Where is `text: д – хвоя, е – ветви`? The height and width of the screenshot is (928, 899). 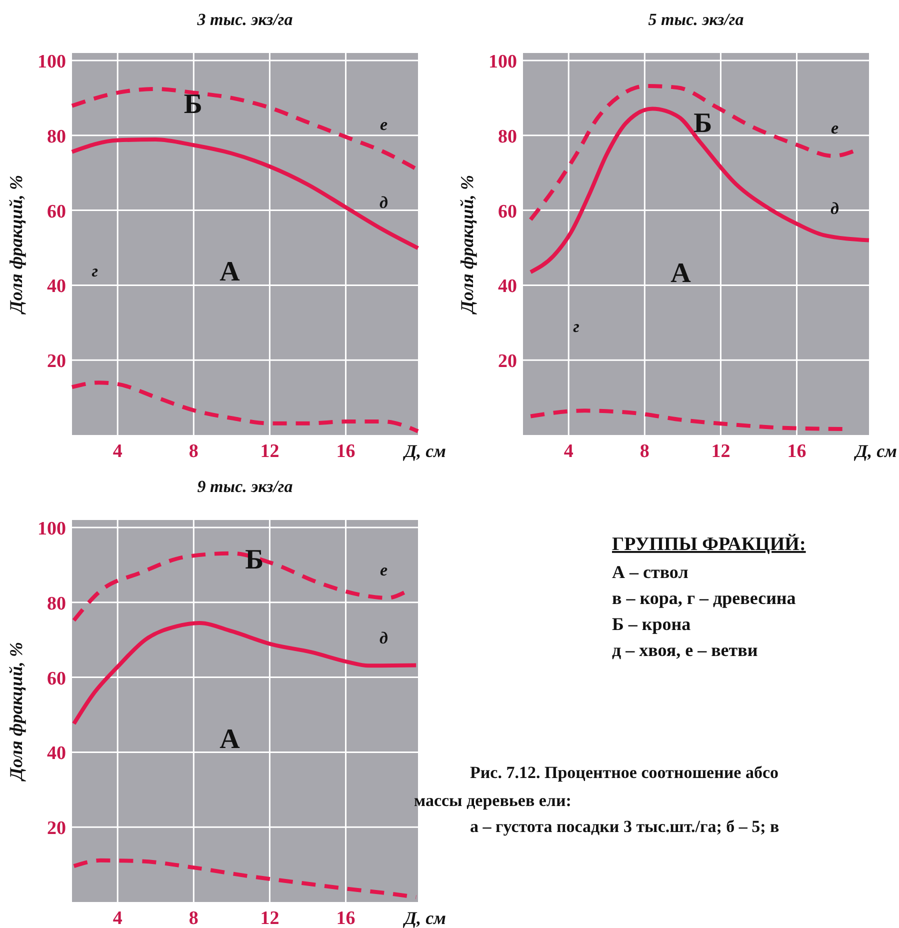 text: д – хвоя, е – ветви is located at coordinates (685, 650).